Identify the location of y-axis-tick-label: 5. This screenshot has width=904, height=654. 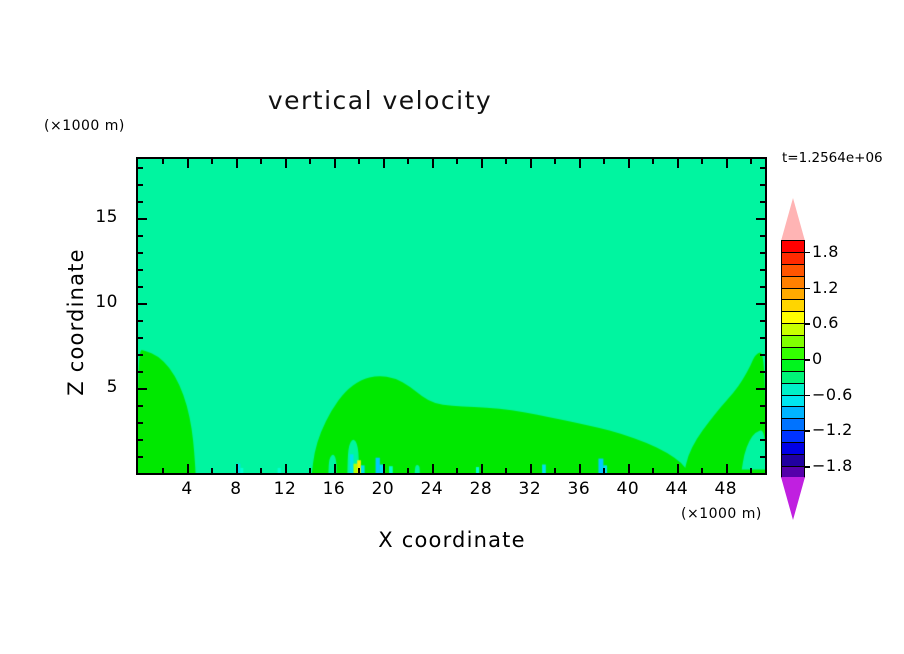
(112, 387).